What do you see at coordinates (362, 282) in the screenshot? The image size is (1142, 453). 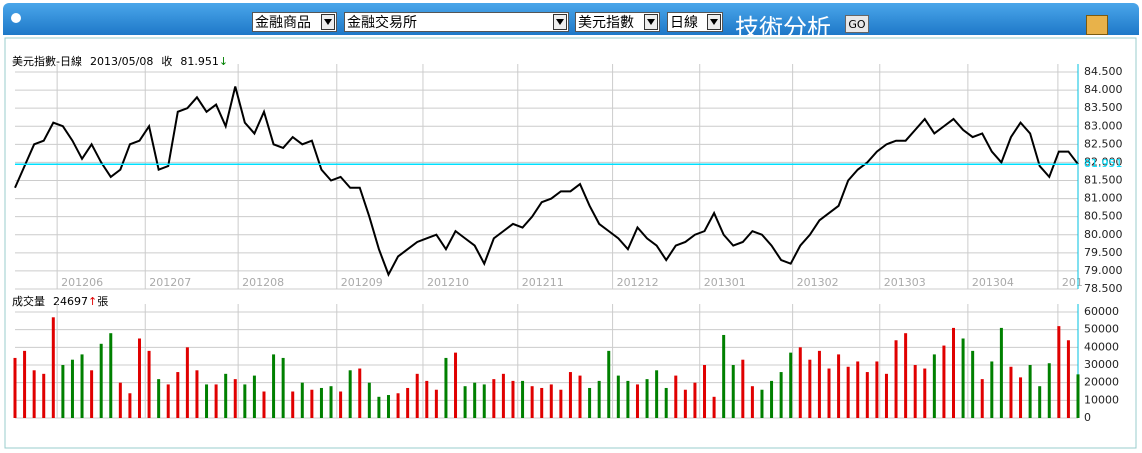 I see `x-tick-label: 201209` at bounding box center [362, 282].